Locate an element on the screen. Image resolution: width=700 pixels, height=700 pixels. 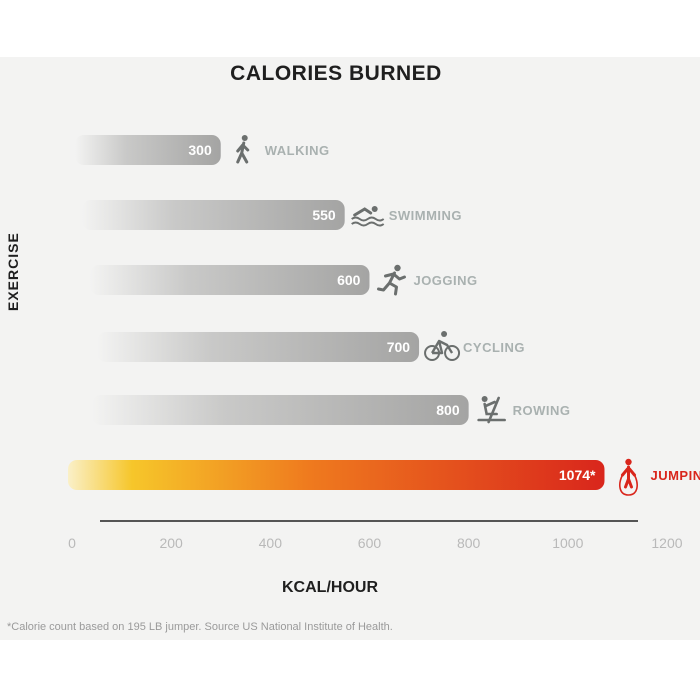
category-label: JOGGING is located at coordinates (445, 280).